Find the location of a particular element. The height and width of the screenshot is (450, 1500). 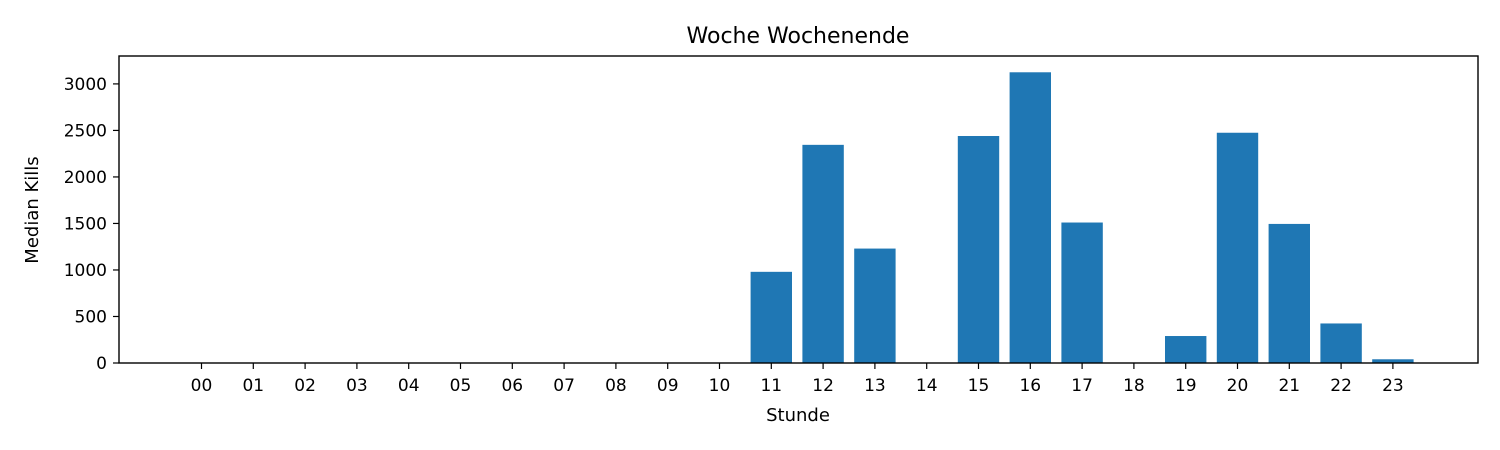

x-tick-label-21: 21 is located at coordinates (1289, 386).